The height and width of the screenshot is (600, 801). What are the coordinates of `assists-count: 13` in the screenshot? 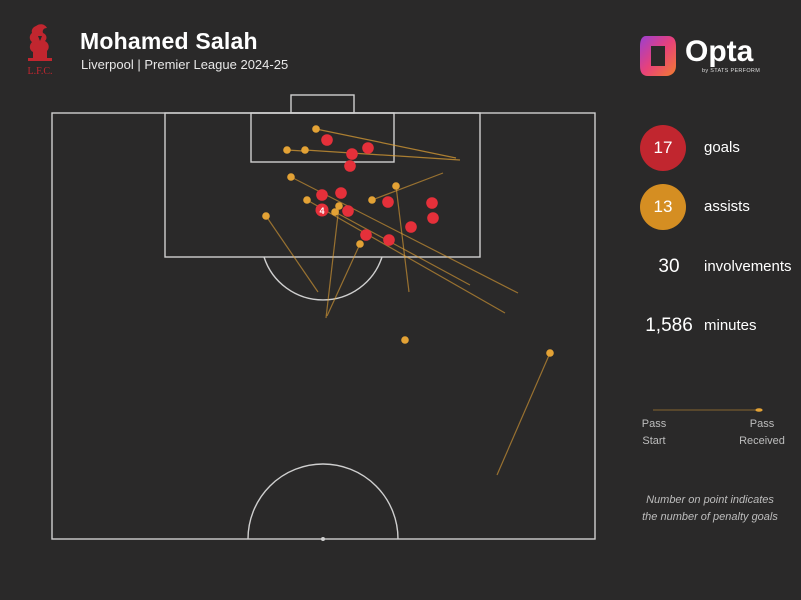 It's located at (663, 207).